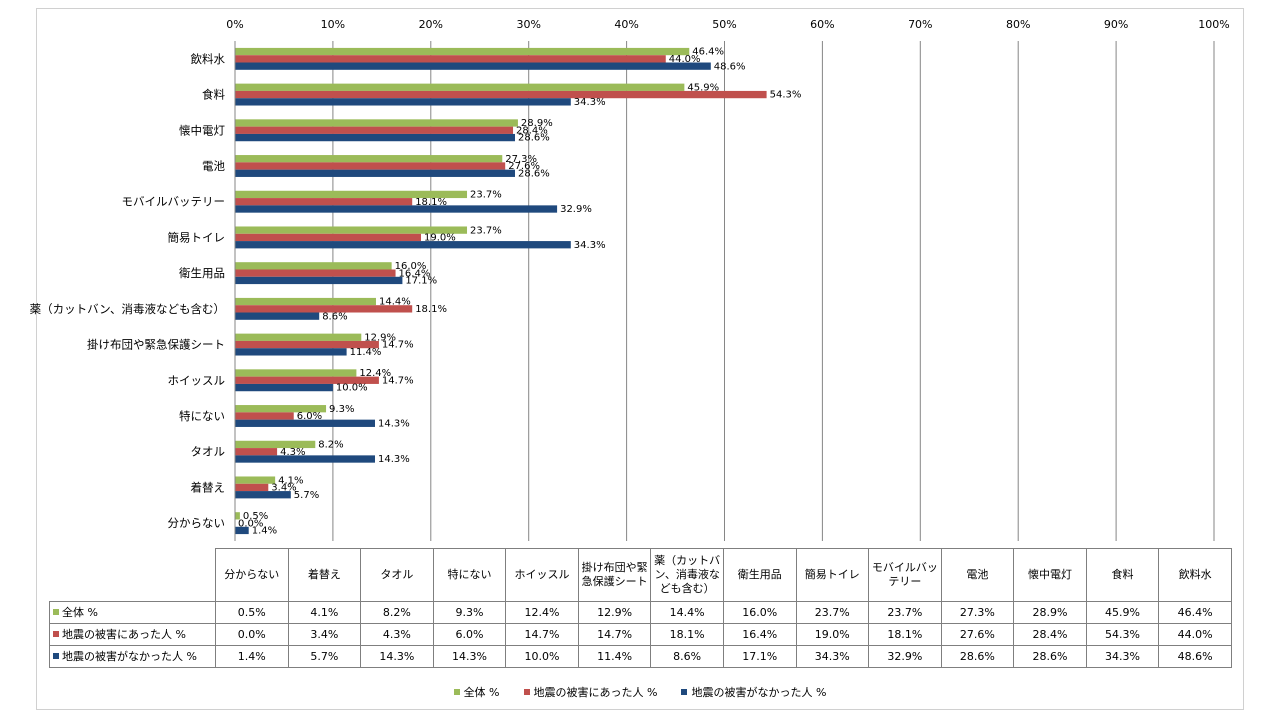  Describe the element at coordinates (832, 634) in the screenshot. I see `table-cell: 19.0%` at that location.